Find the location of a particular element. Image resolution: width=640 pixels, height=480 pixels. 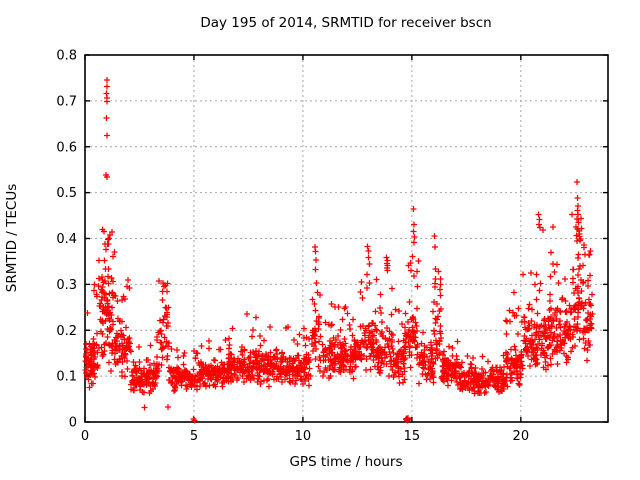

x-axis-label: GPS time / hours is located at coordinates (345, 462).